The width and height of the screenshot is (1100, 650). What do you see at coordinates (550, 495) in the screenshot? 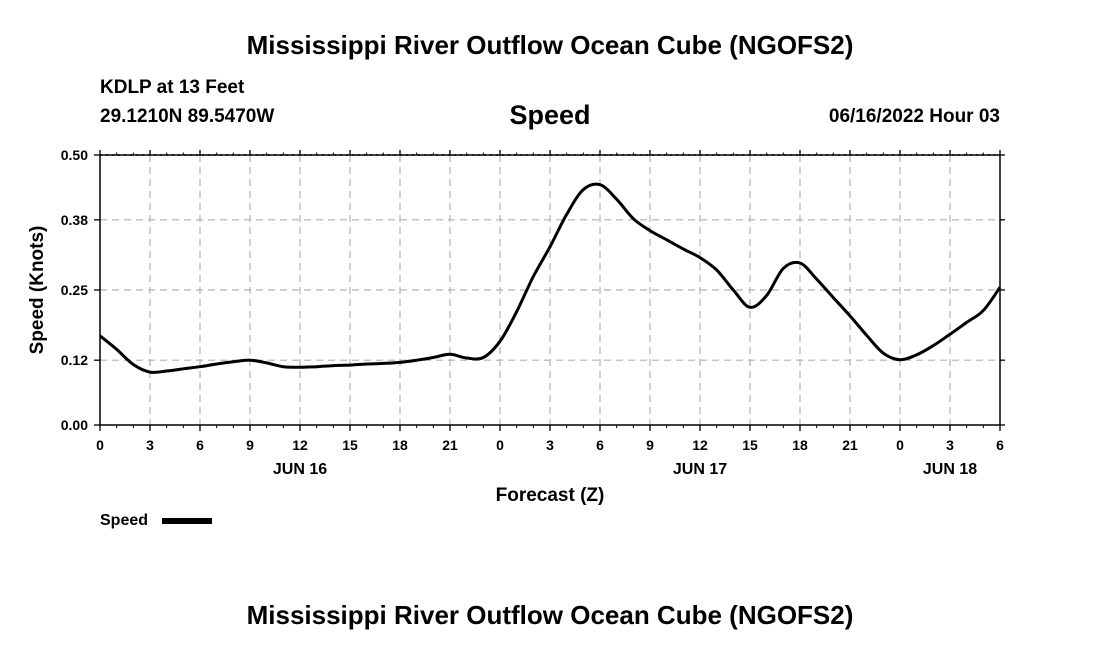
I see `x-axis-title: Forecast (Z)` at bounding box center [550, 495].